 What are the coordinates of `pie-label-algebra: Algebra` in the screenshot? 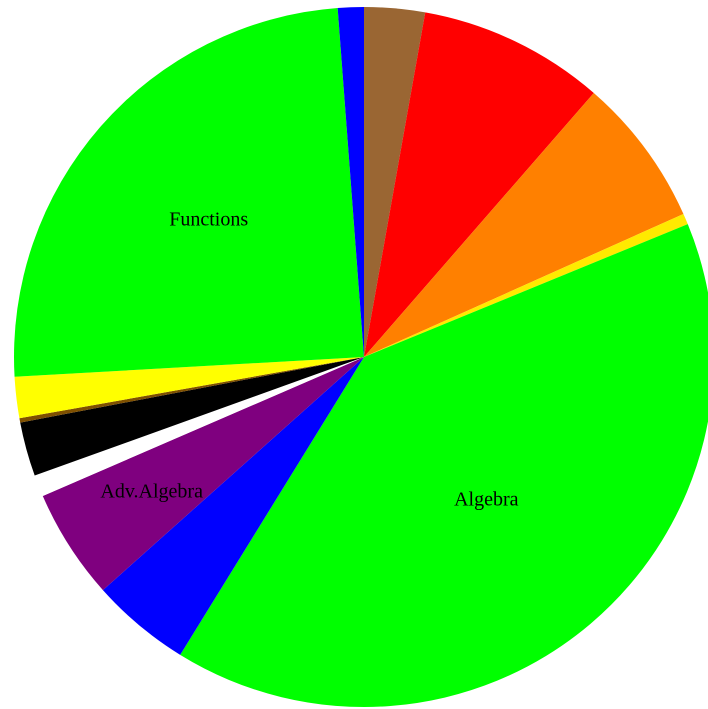 It's located at (486, 500).